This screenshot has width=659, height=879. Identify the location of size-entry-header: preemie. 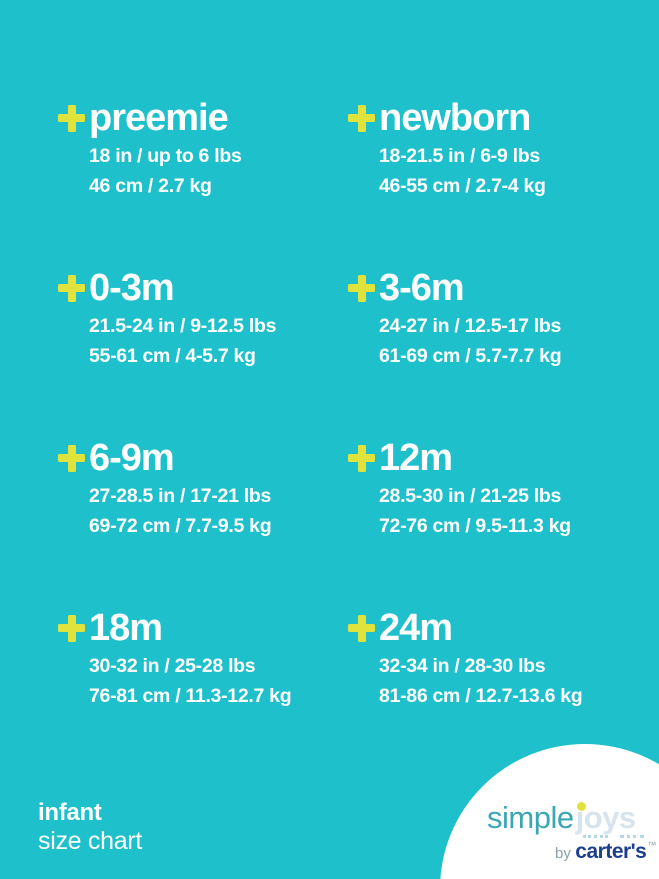
(203, 118).